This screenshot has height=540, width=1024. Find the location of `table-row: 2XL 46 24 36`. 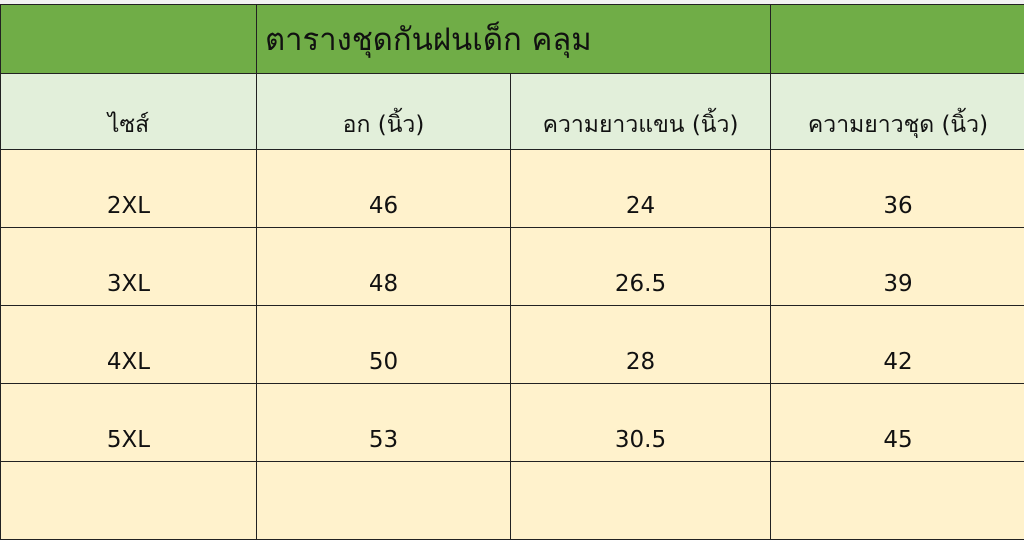

table-row: 2XL 46 24 36 is located at coordinates (512, 189).